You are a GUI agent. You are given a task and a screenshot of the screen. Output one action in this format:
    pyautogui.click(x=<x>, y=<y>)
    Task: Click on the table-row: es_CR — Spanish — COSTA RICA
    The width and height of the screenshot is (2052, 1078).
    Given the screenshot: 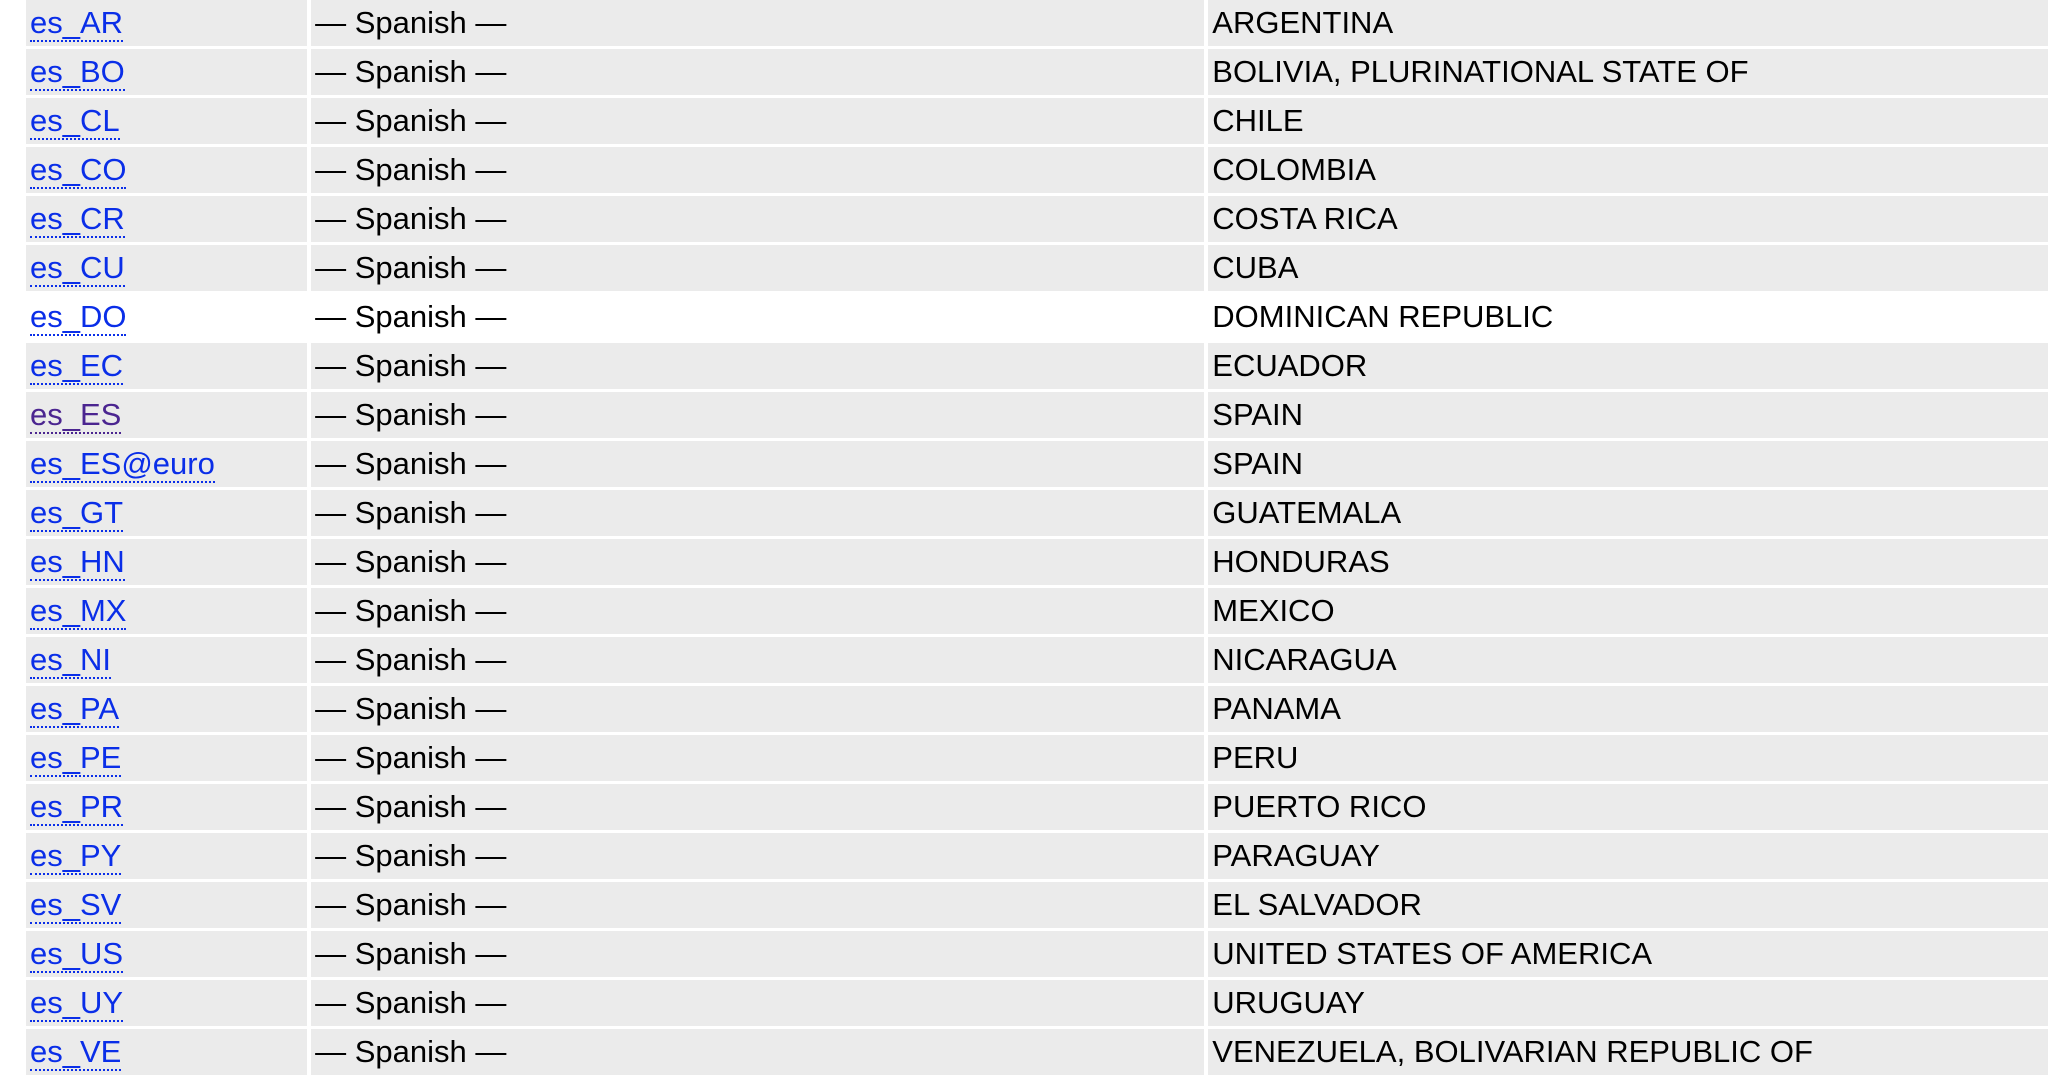 What is the action you would take?
    pyautogui.click(x=1037, y=219)
    